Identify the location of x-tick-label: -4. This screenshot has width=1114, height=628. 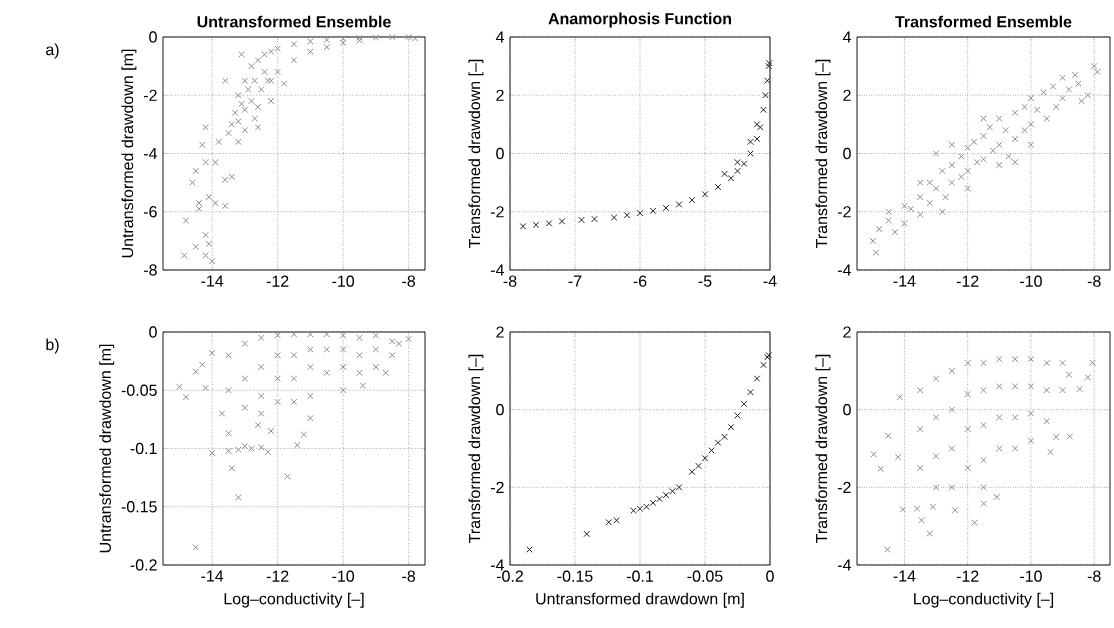
(770, 281).